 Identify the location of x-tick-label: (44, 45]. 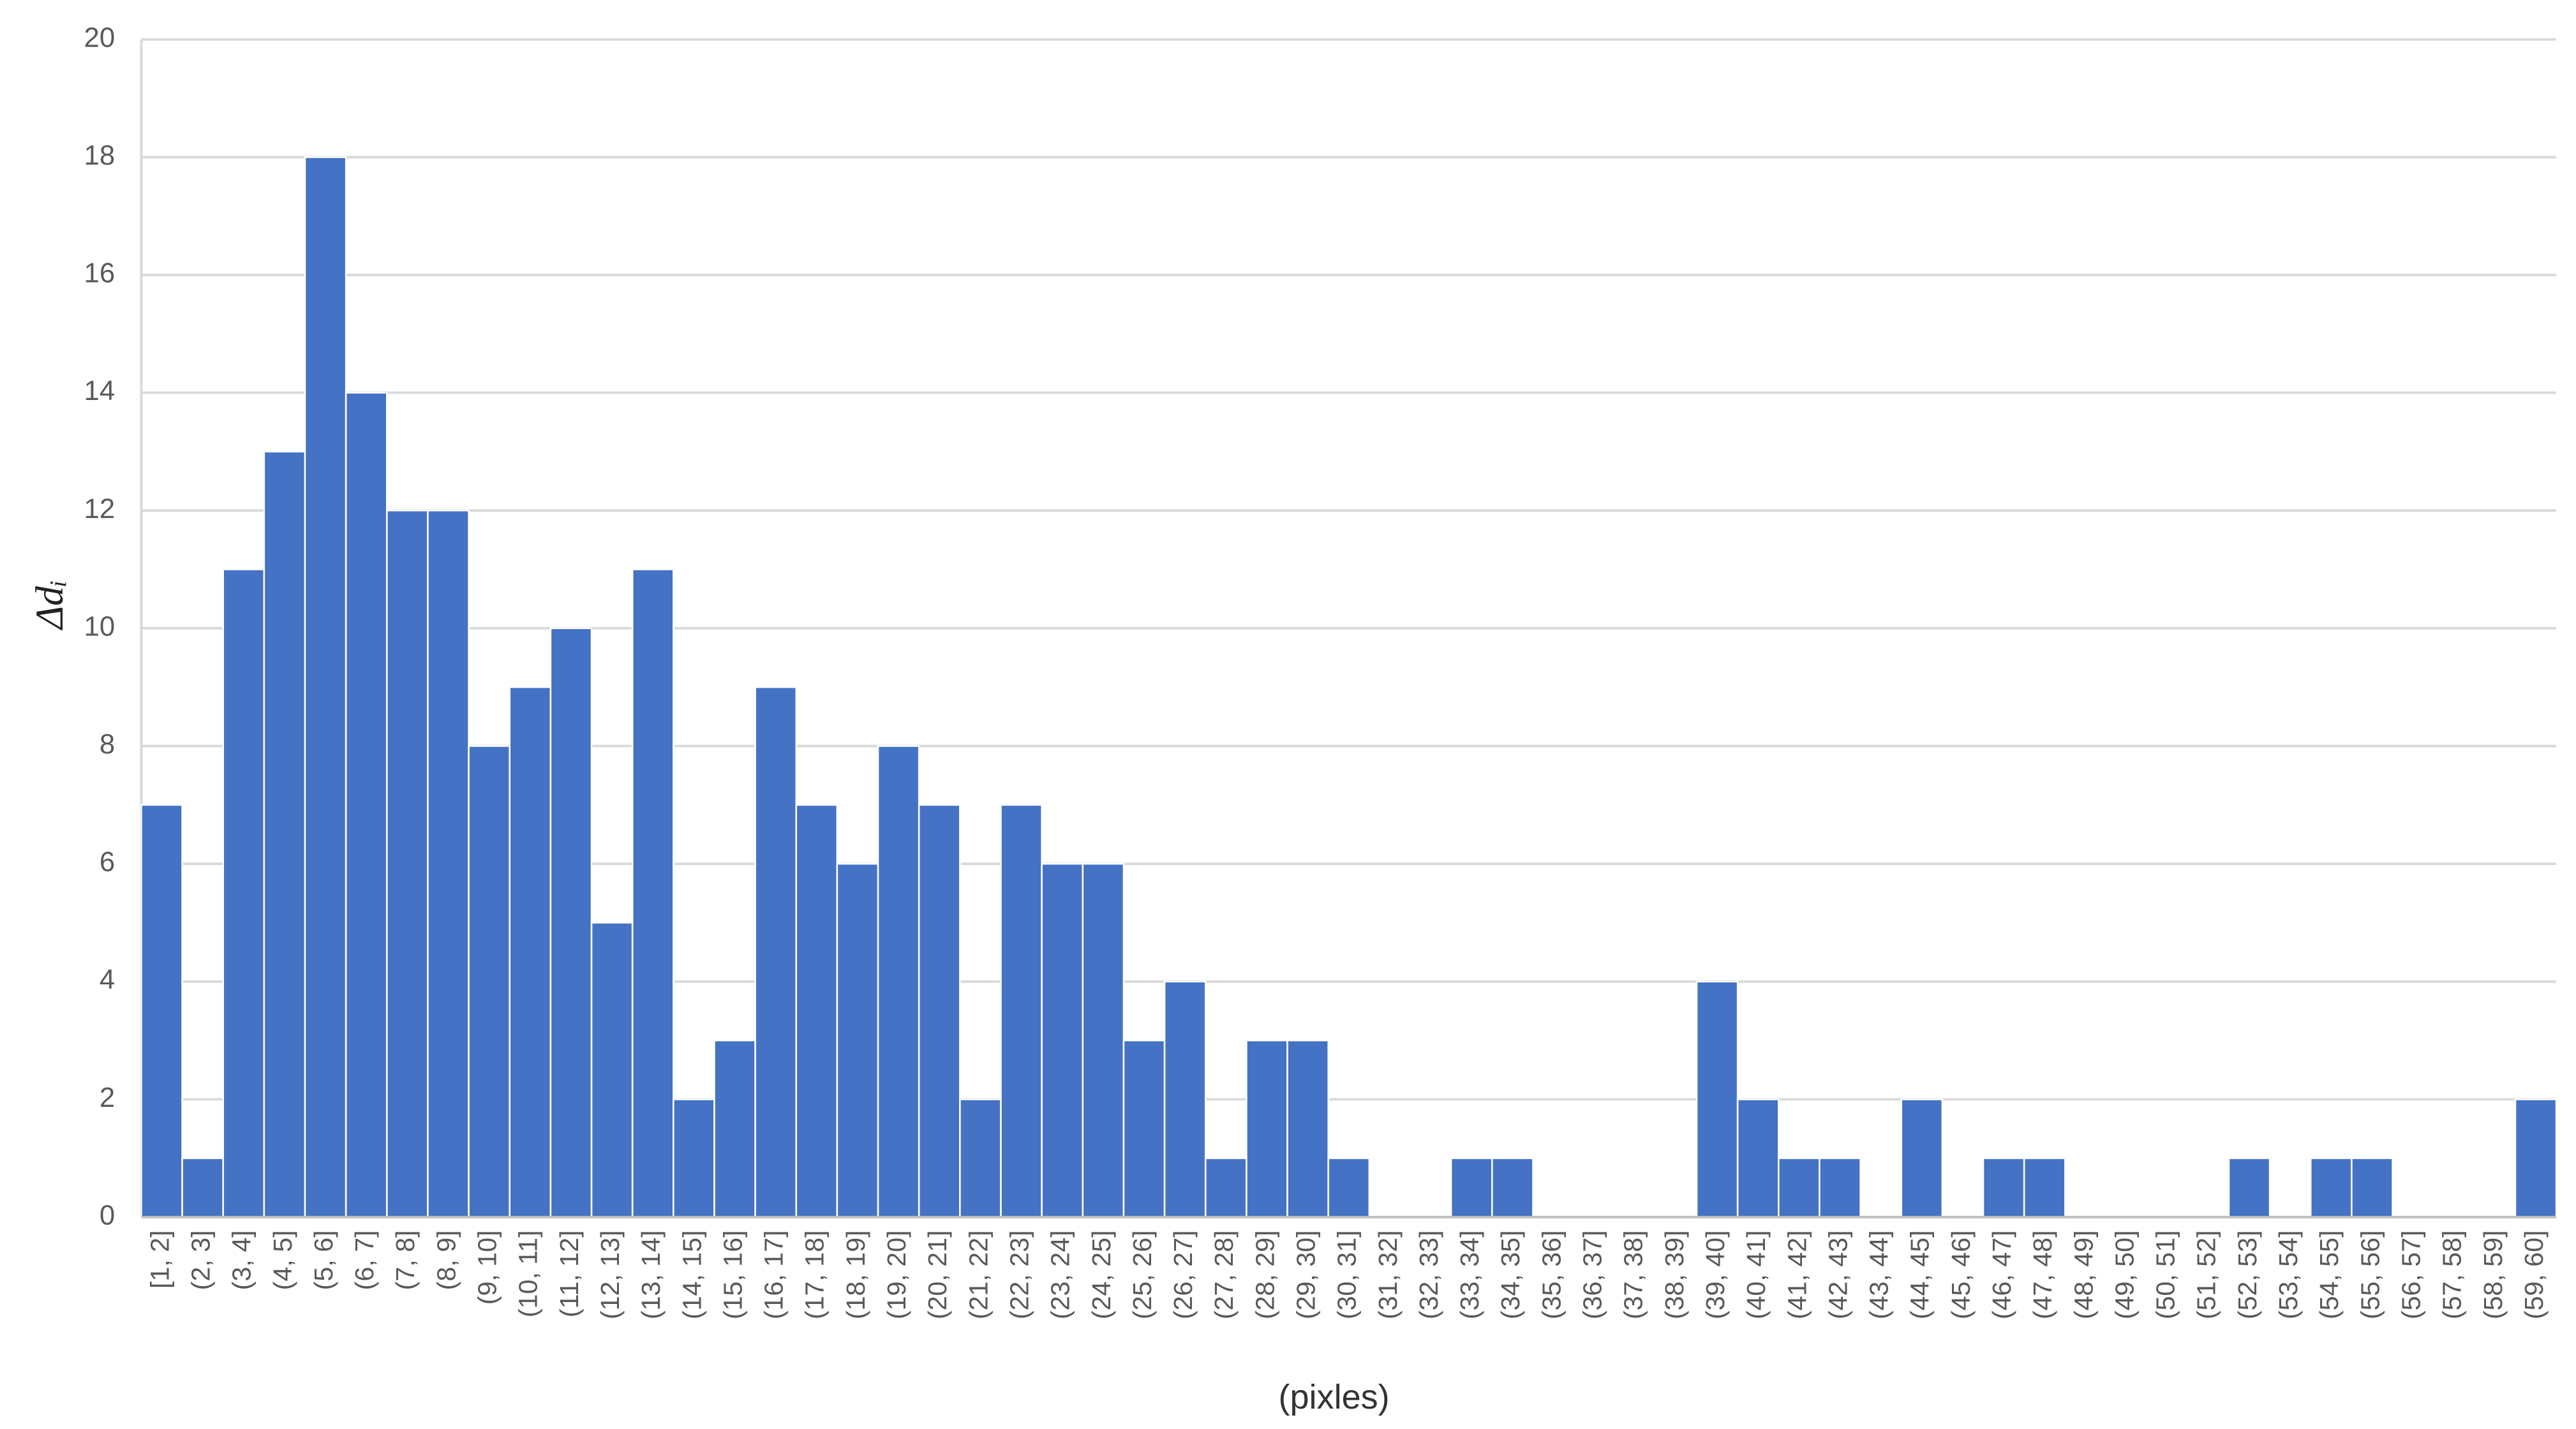
(1920, 1274).